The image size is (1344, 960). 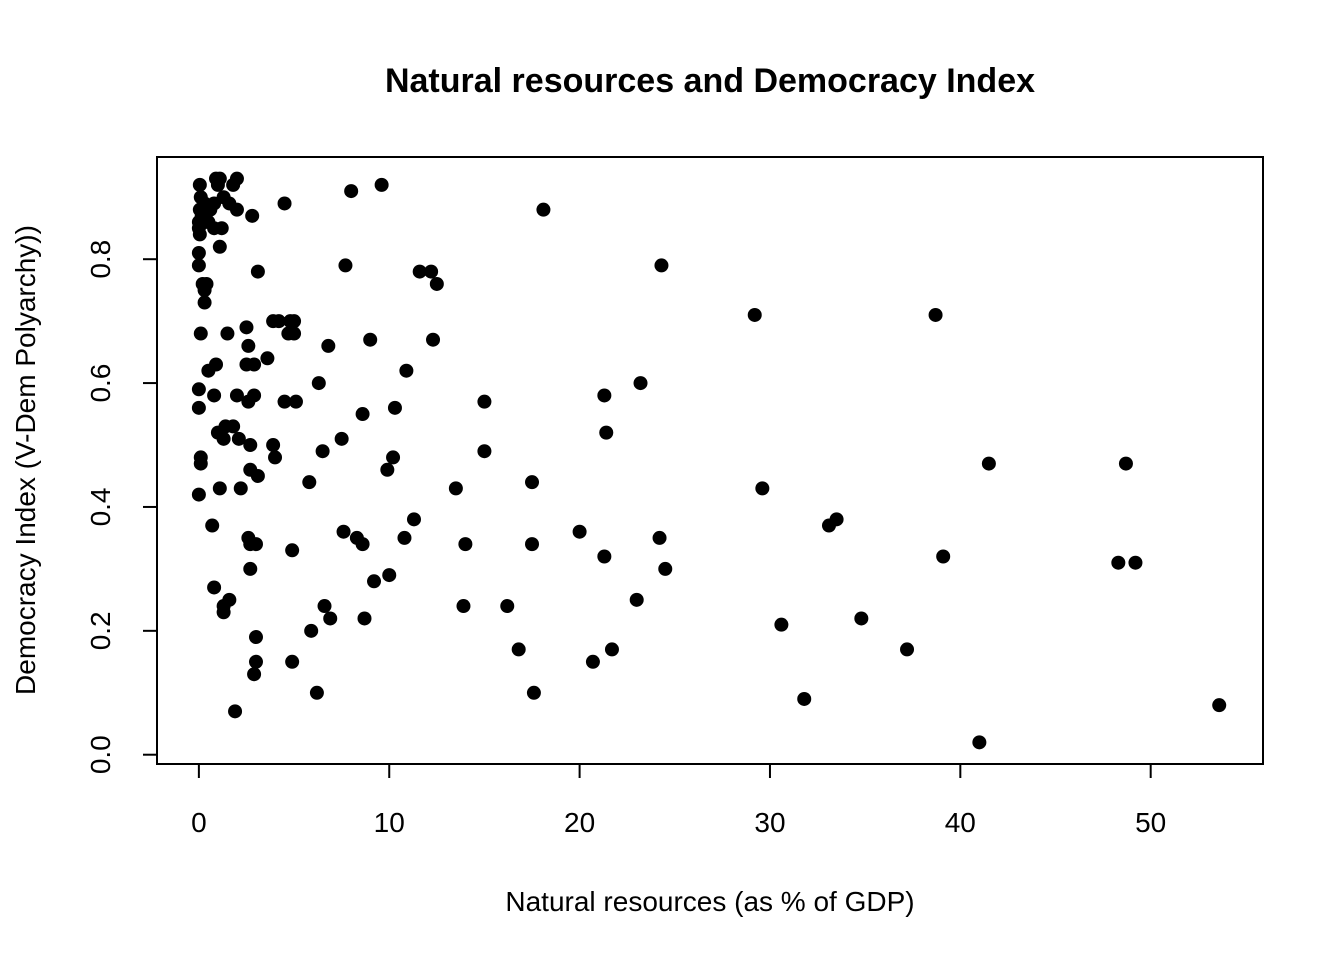 I want to click on y-tick-label: 0.0, so click(x=100, y=754).